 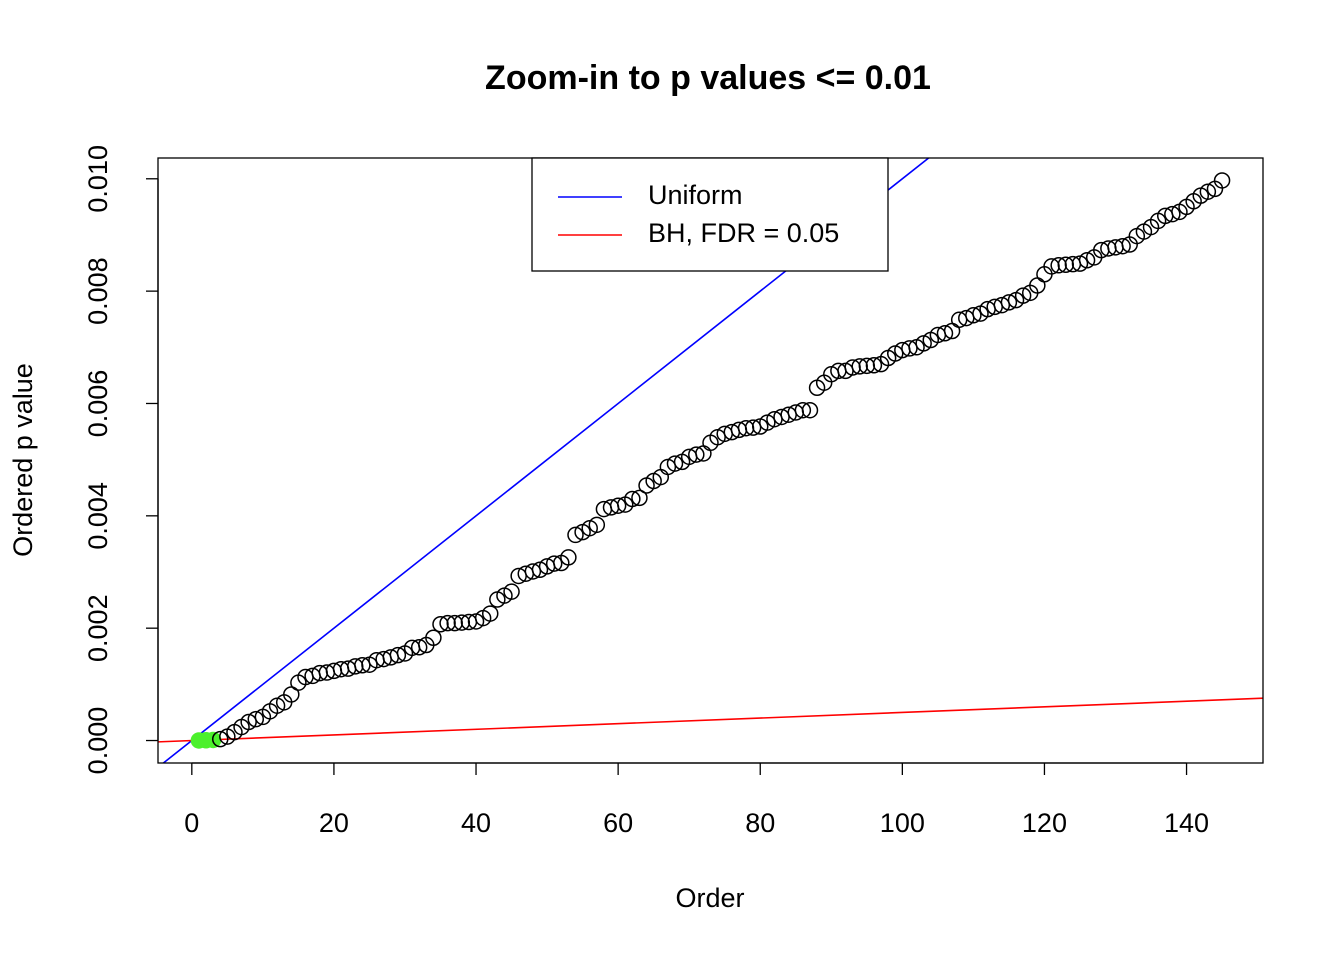 What do you see at coordinates (476, 823) in the screenshot?
I see `x-tick-label: 40` at bounding box center [476, 823].